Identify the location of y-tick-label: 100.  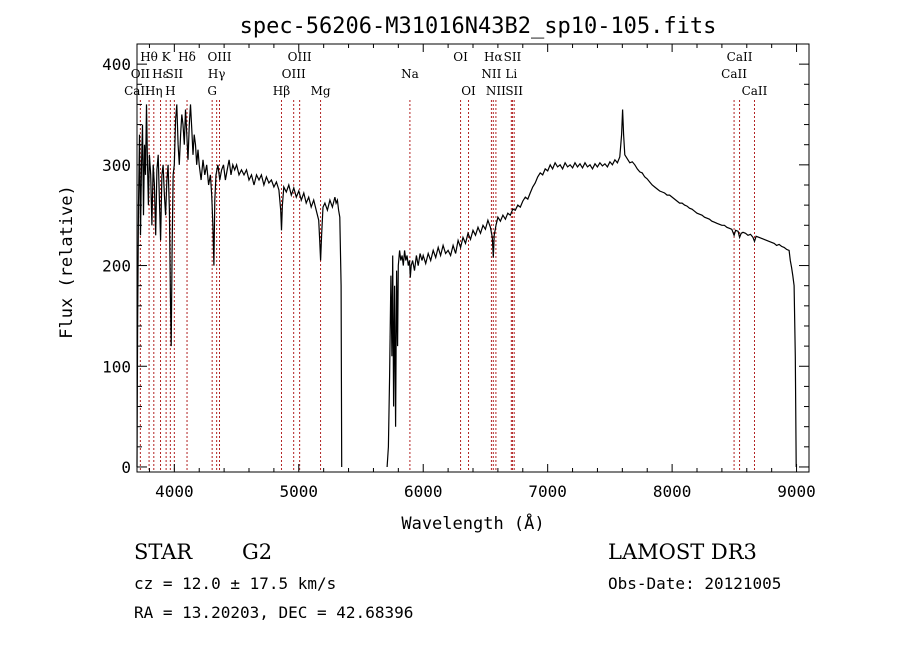
(116, 366).